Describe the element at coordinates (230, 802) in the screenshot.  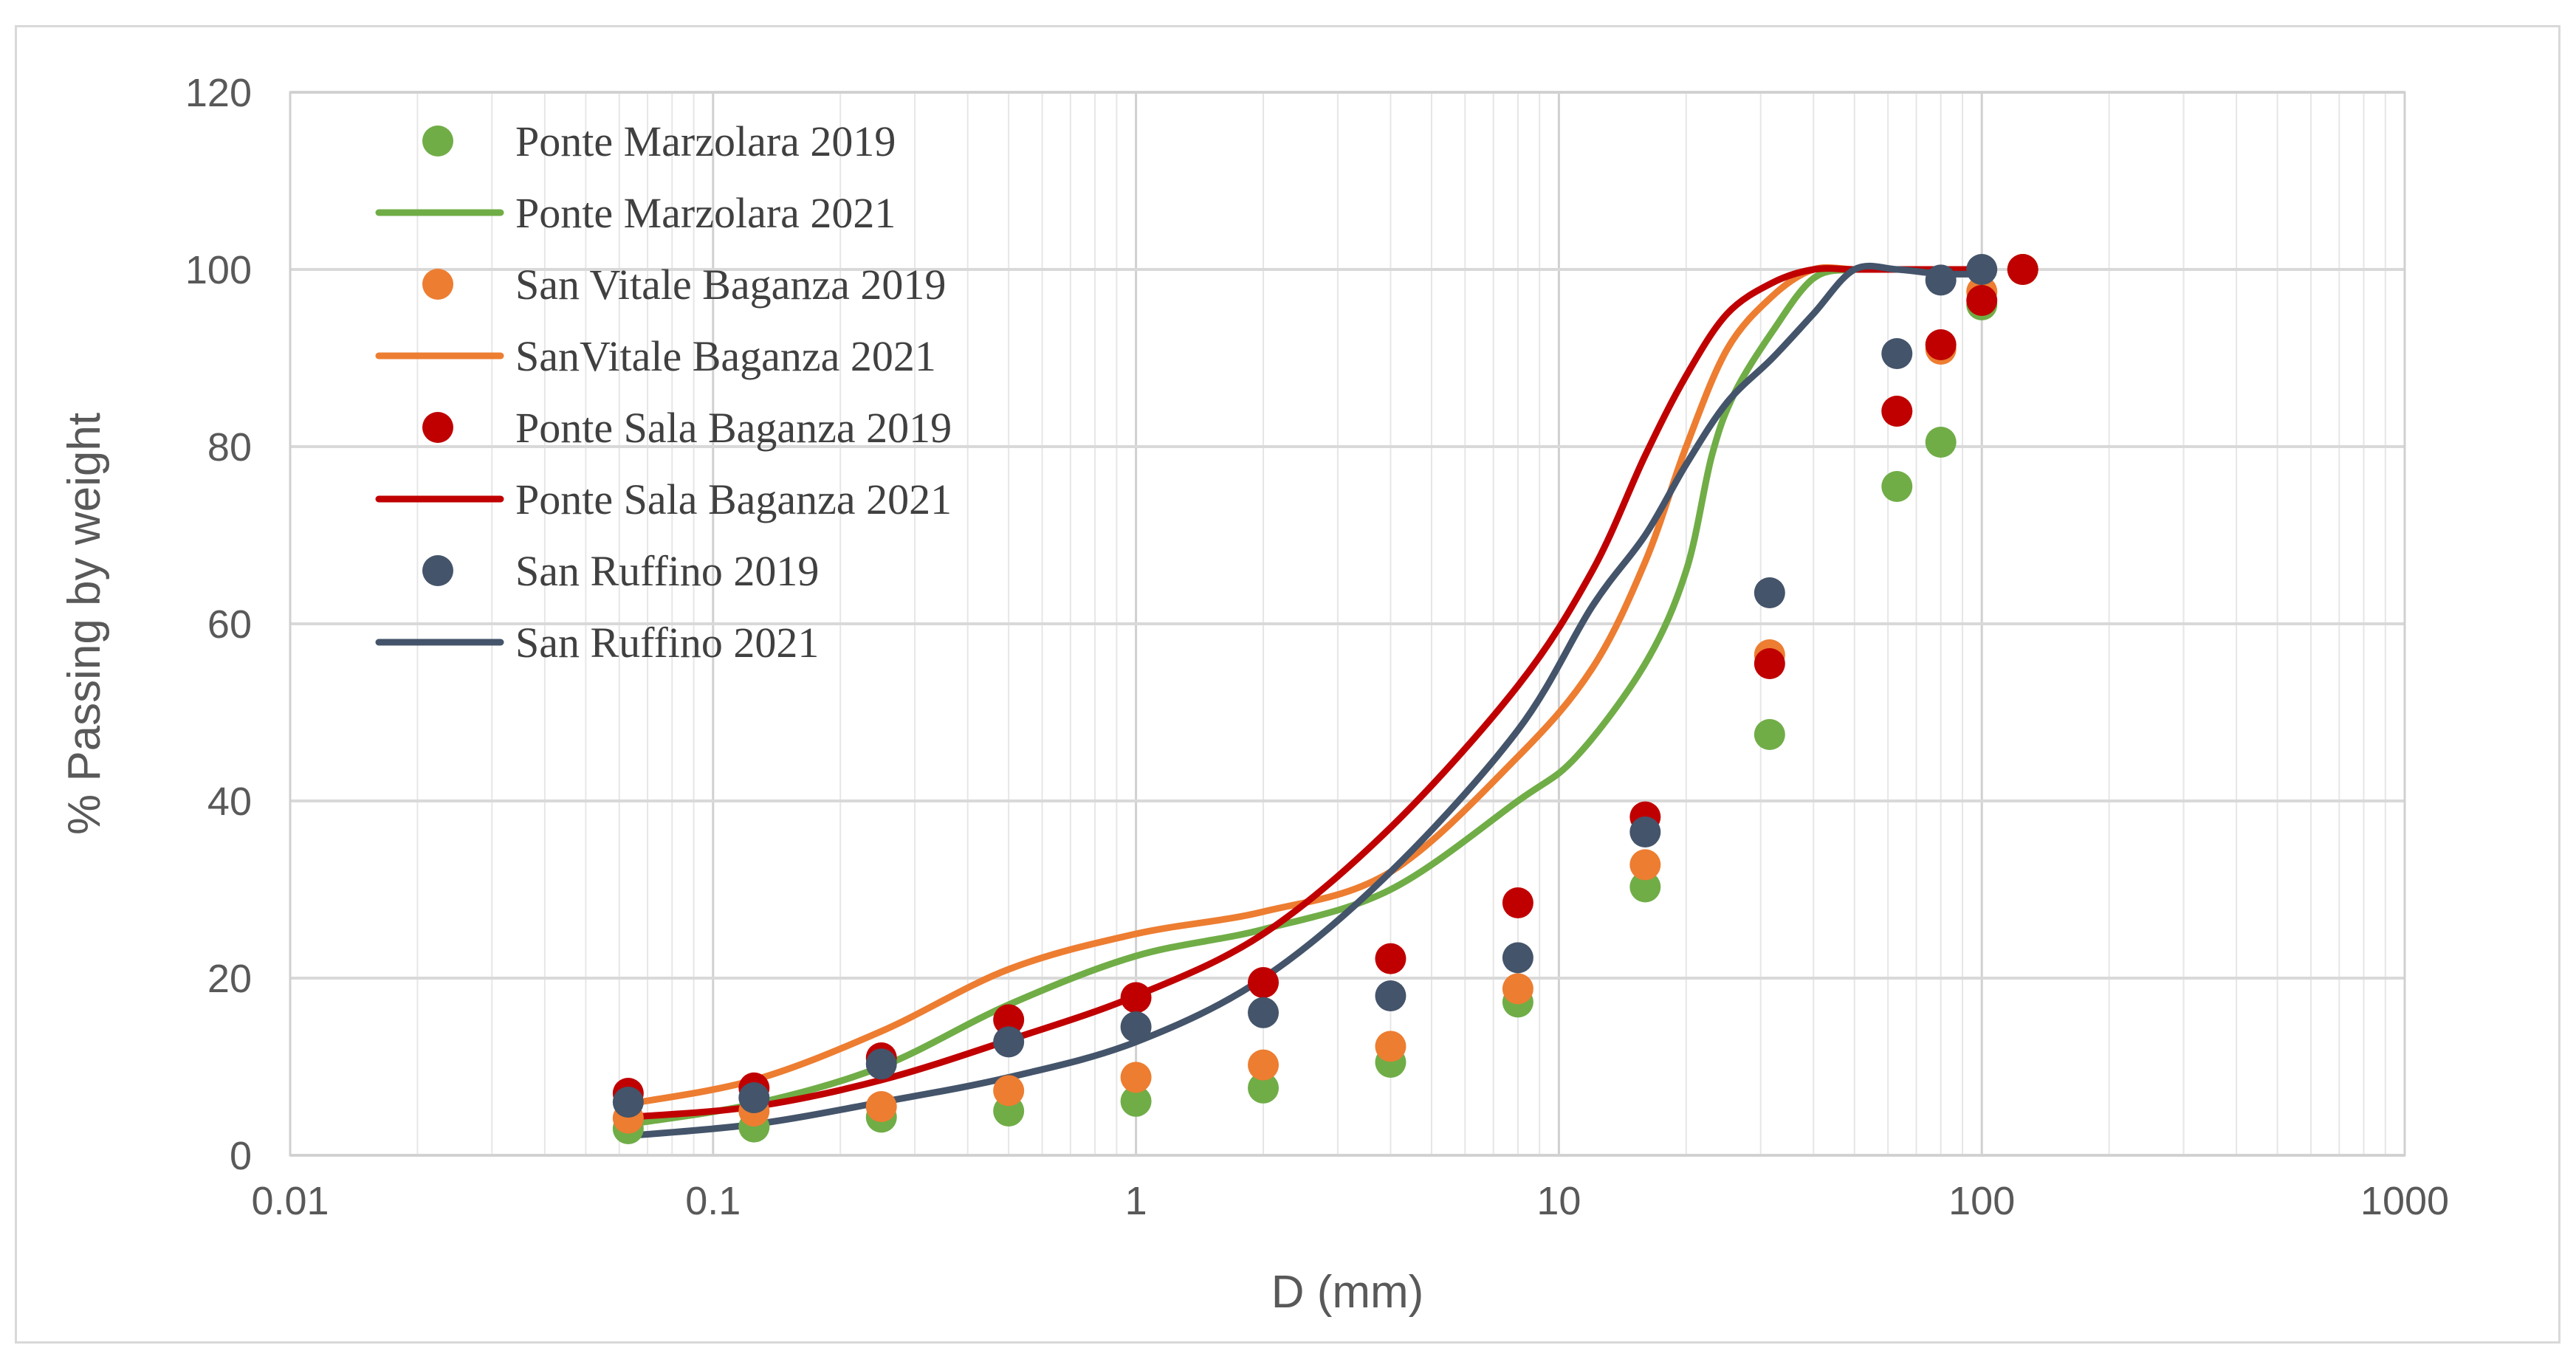
I see `y-tick-label: 40` at that location.